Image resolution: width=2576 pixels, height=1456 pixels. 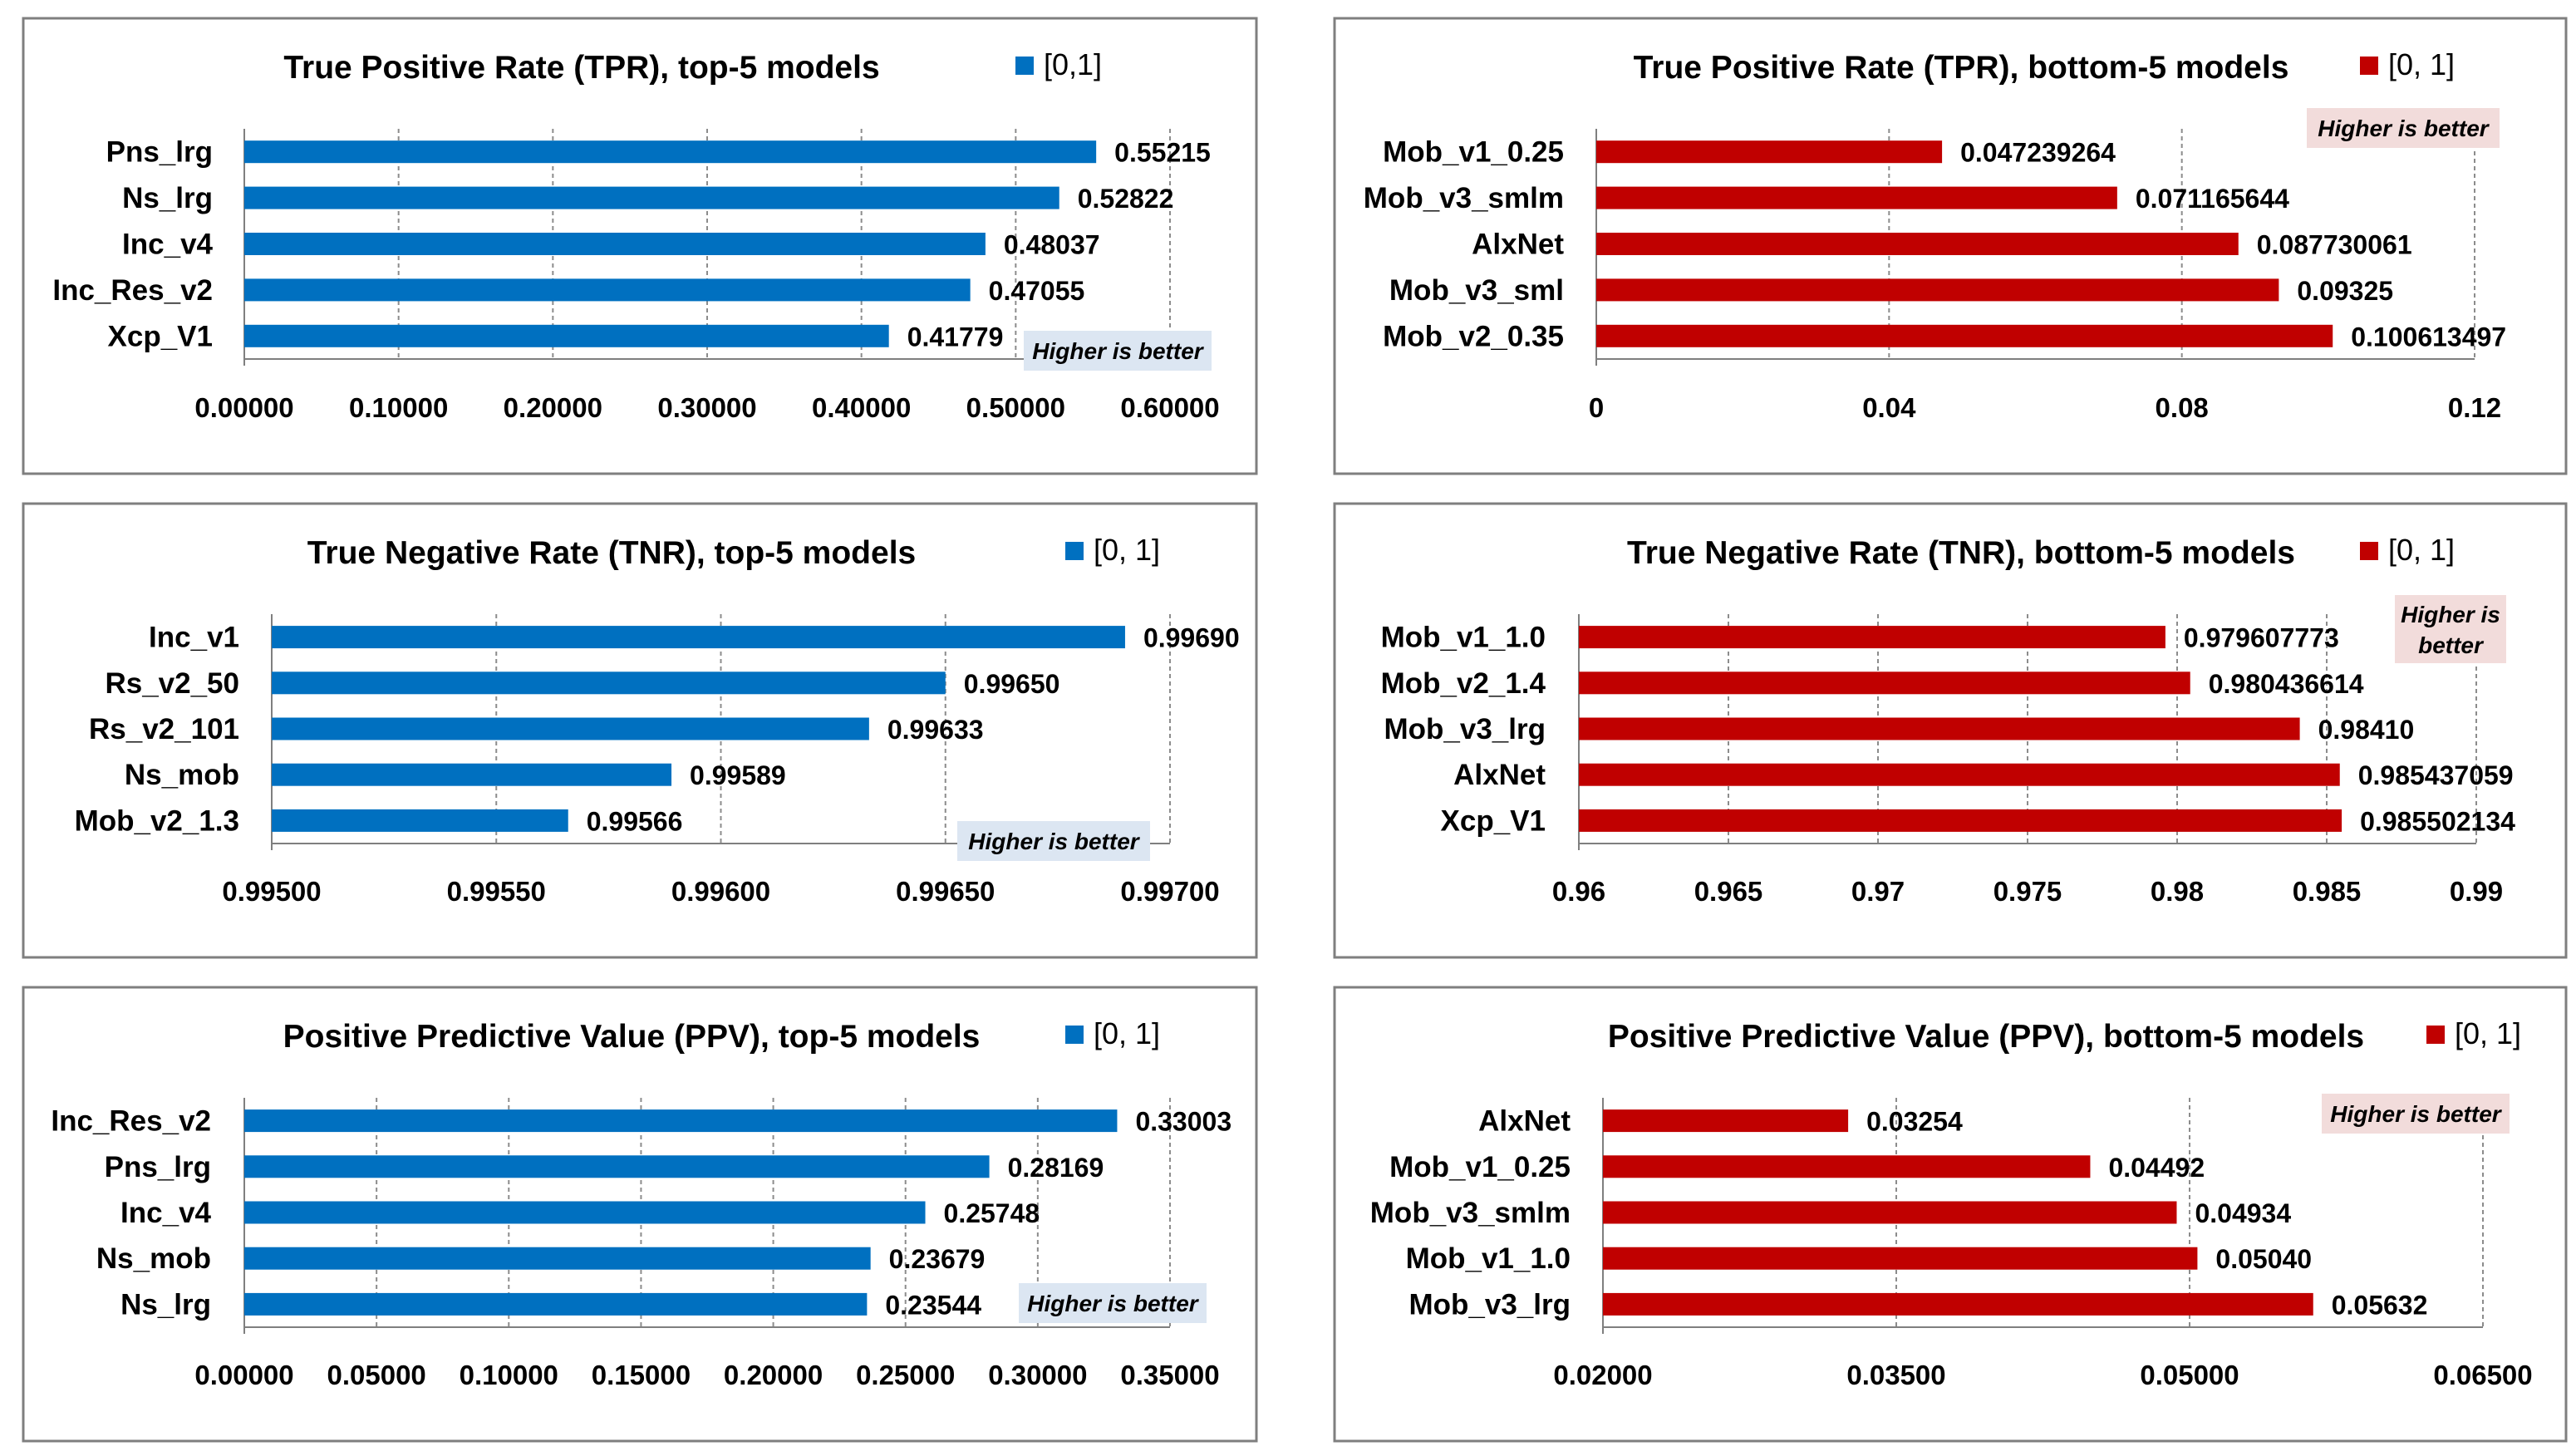 I want to click on tick-label: 0.02000, so click(x=1602, y=1375).